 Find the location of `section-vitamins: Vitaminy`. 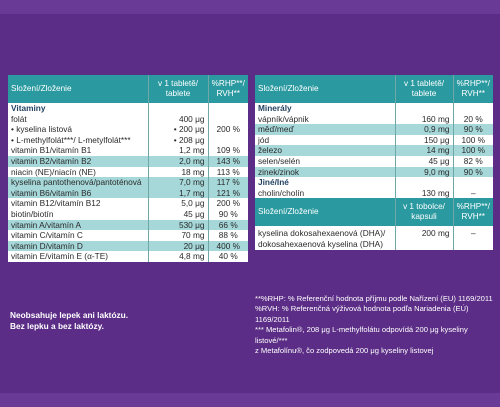

section-vitamins: Vitaminy is located at coordinates (128, 108).